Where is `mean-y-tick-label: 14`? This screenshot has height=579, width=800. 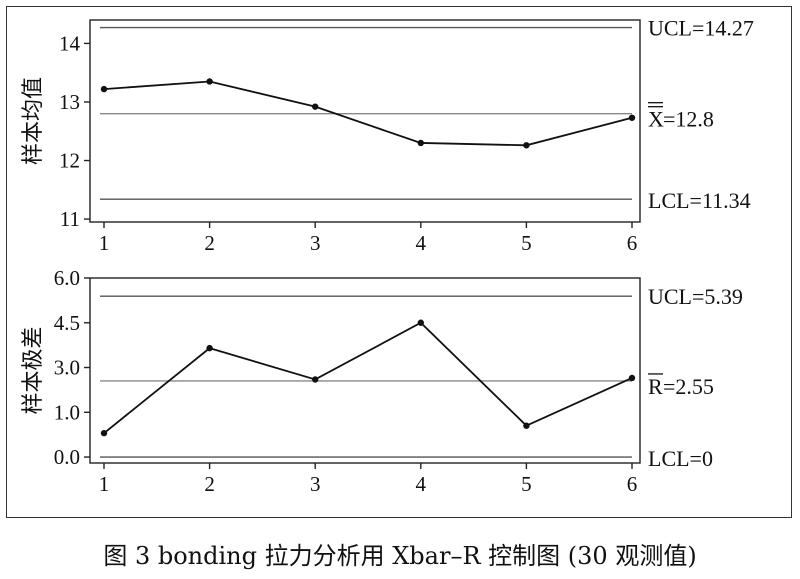
mean-y-tick-label: 14 is located at coordinates (70, 43).